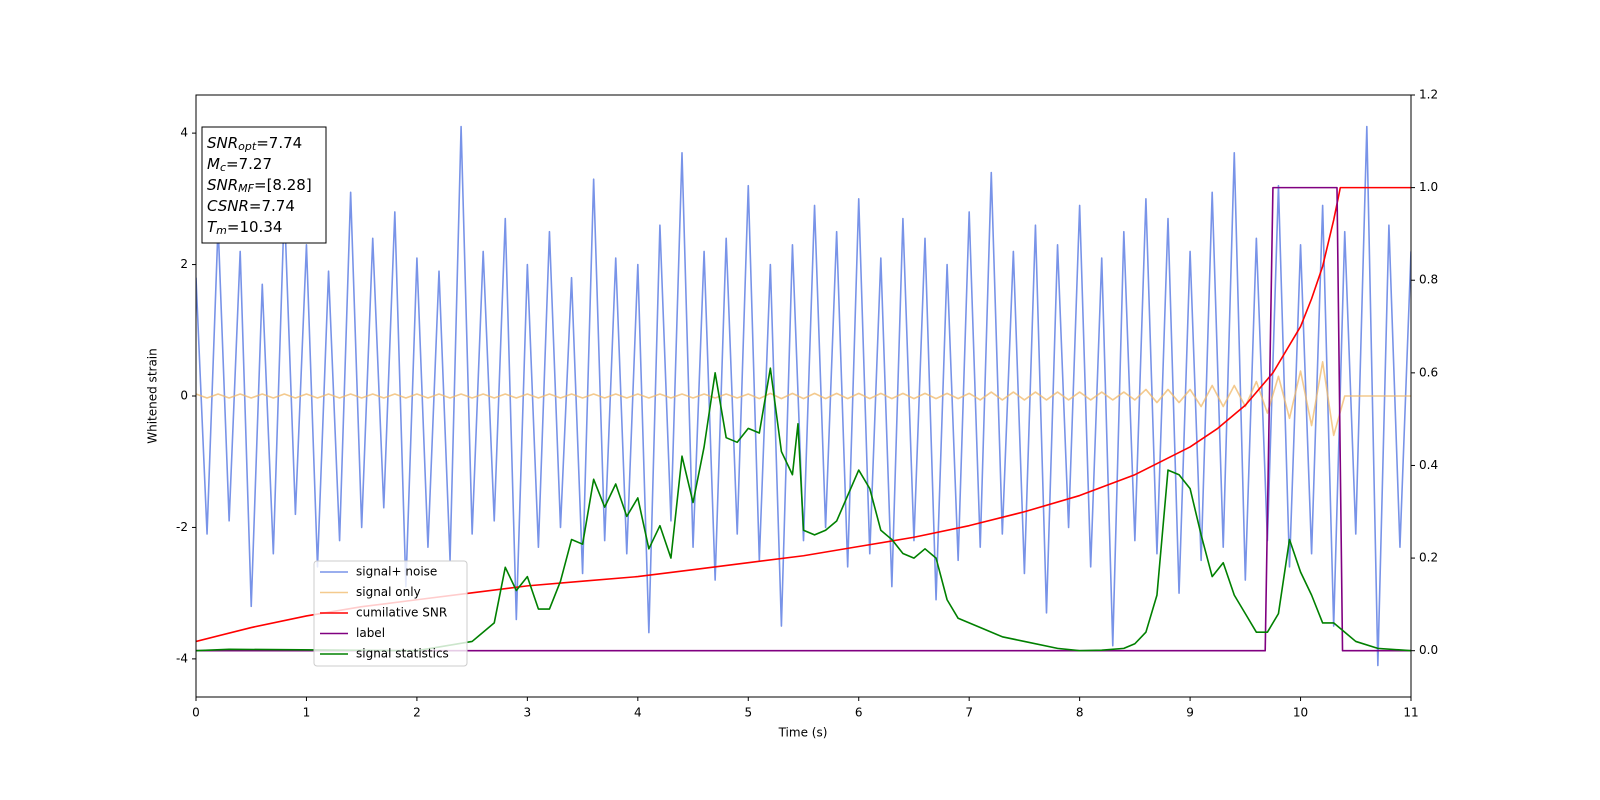  What do you see at coordinates (396, 572) in the screenshot?
I see `legend-label: signal+ noise` at bounding box center [396, 572].